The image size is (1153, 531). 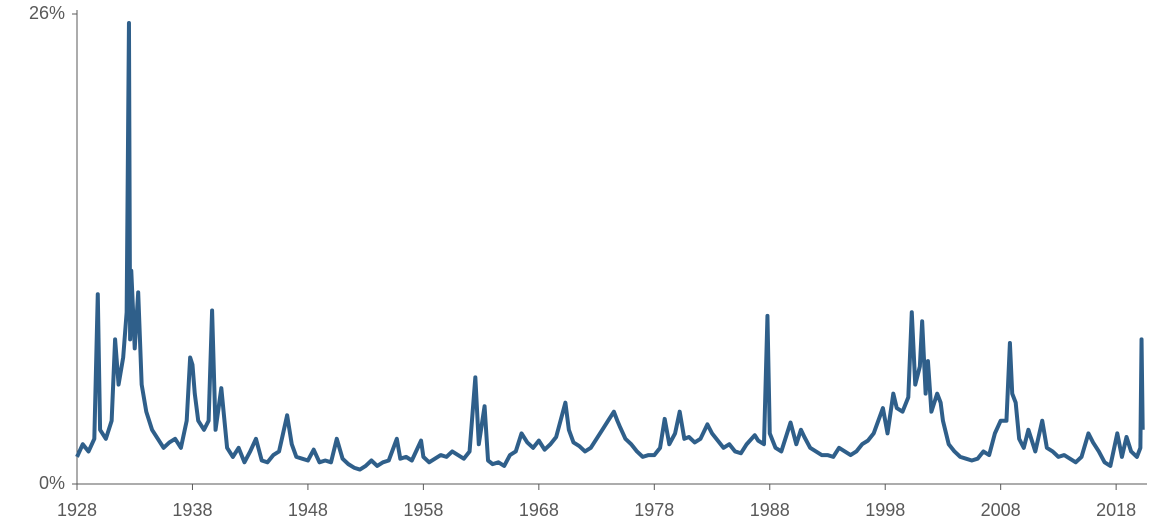 What do you see at coordinates (308, 510) in the screenshot?
I see `x-tick-label: 1948` at bounding box center [308, 510].